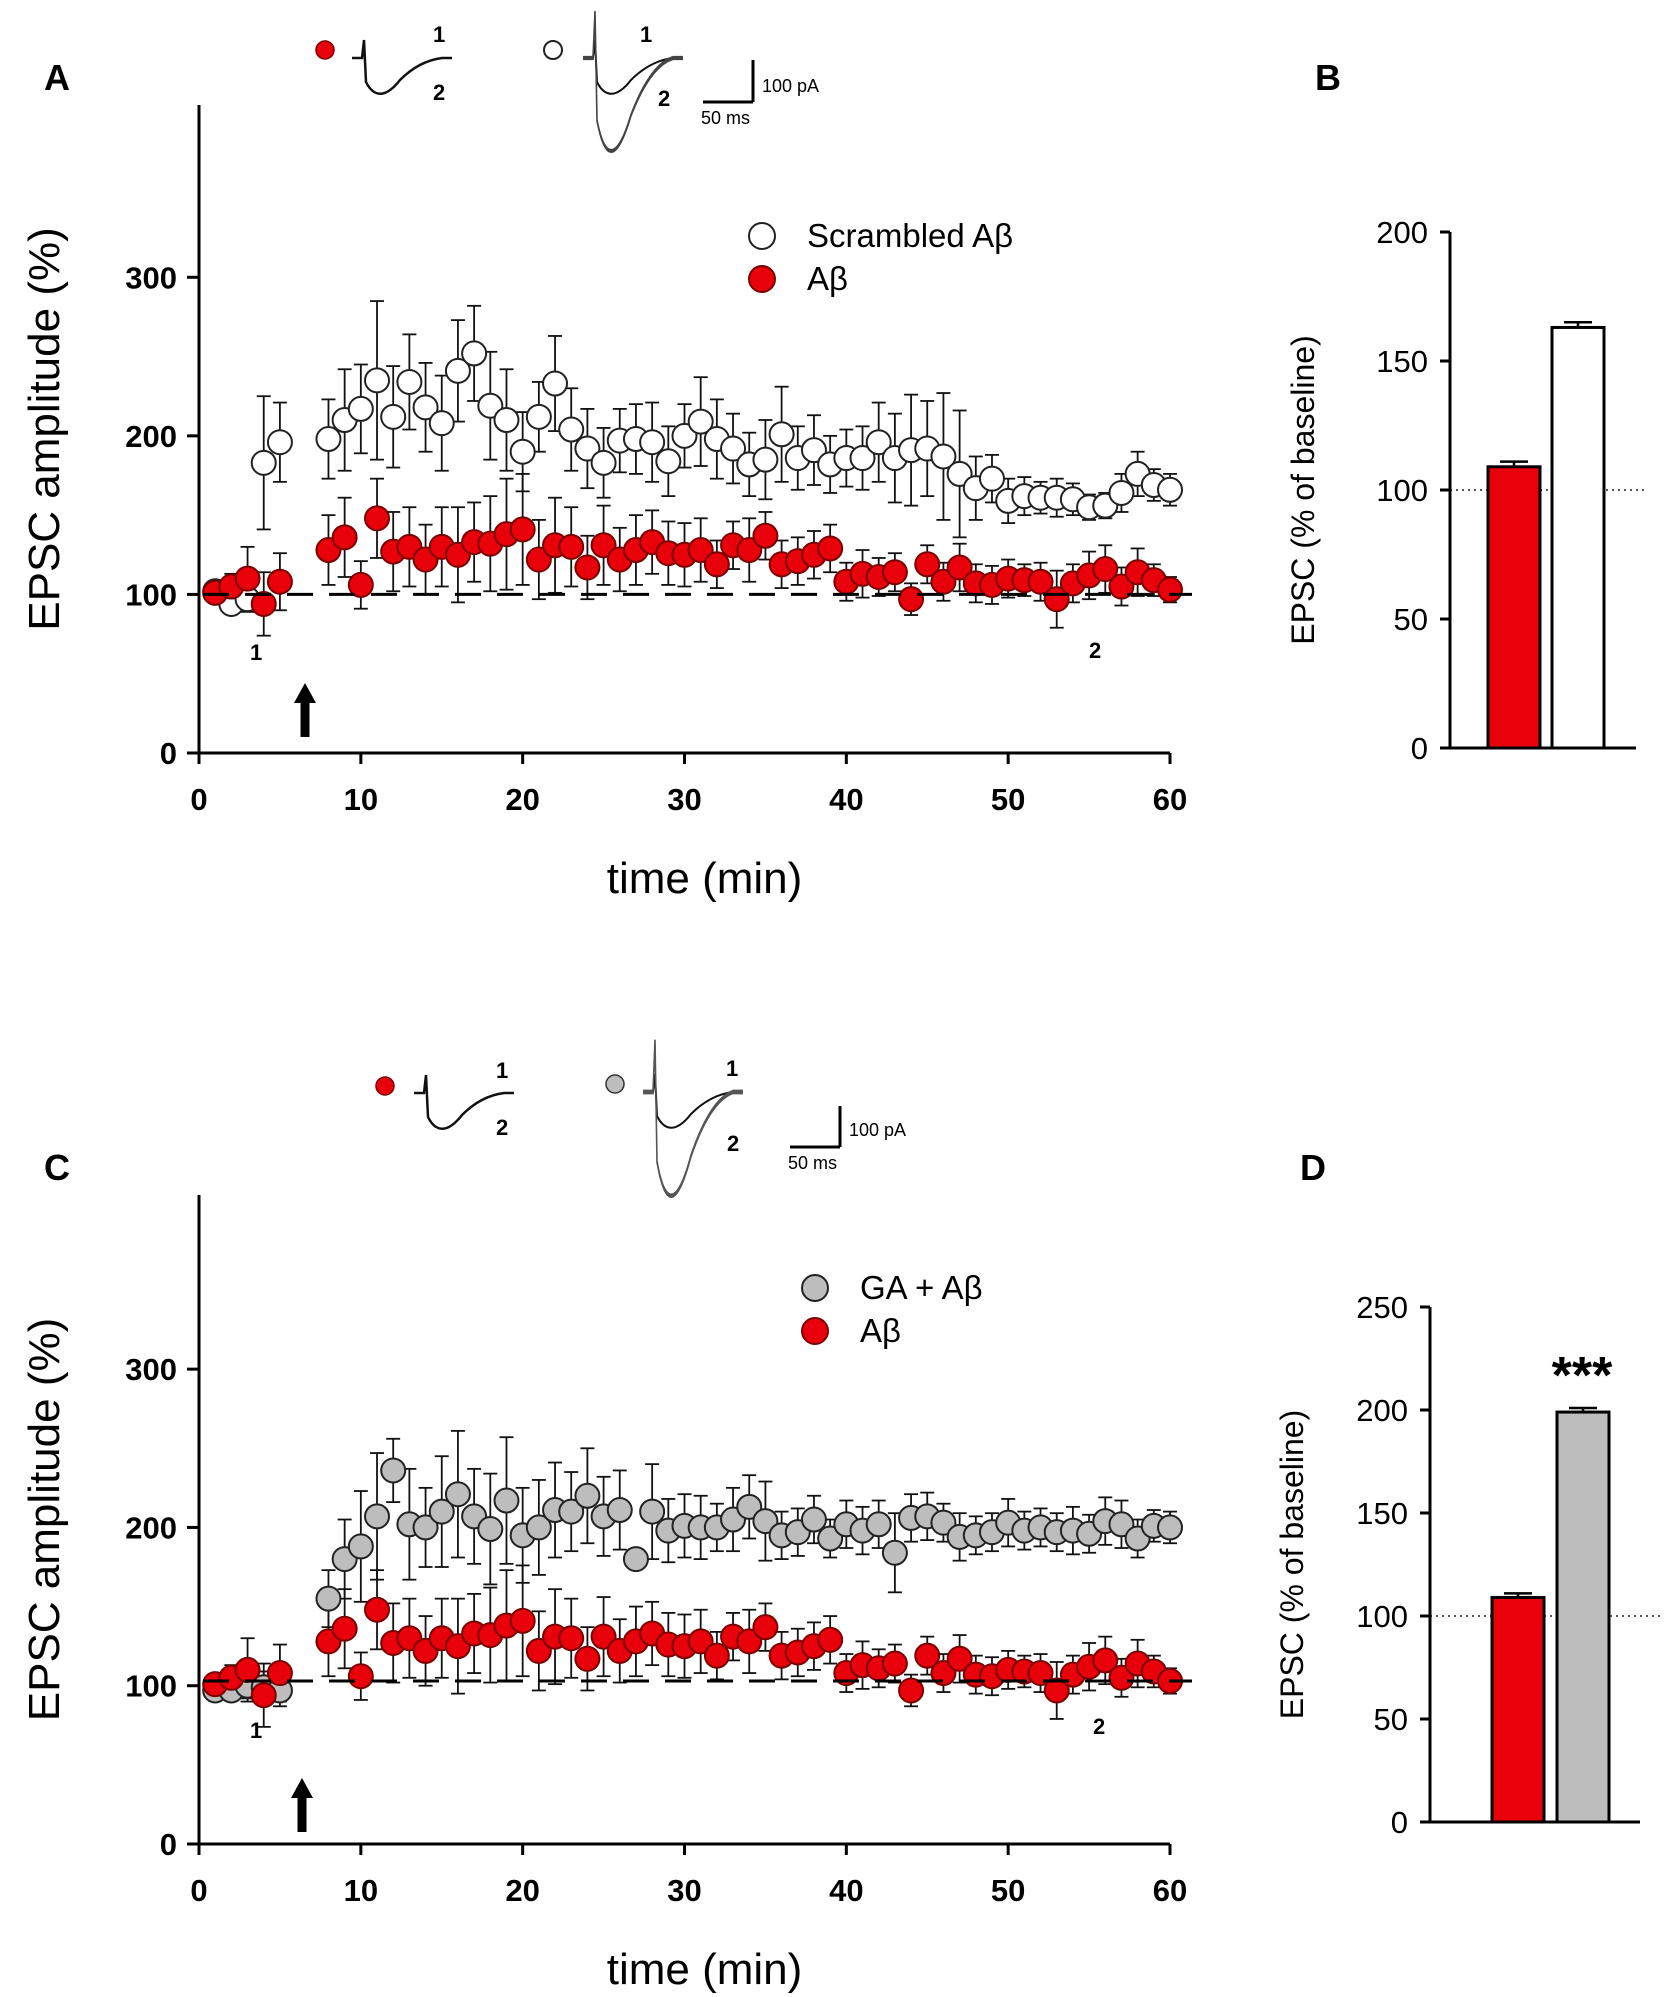 This screenshot has width=1667, height=1997. What do you see at coordinates (1008, 799) in the screenshot?
I see `x-tick-label: 50` at bounding box center [1008, 799].